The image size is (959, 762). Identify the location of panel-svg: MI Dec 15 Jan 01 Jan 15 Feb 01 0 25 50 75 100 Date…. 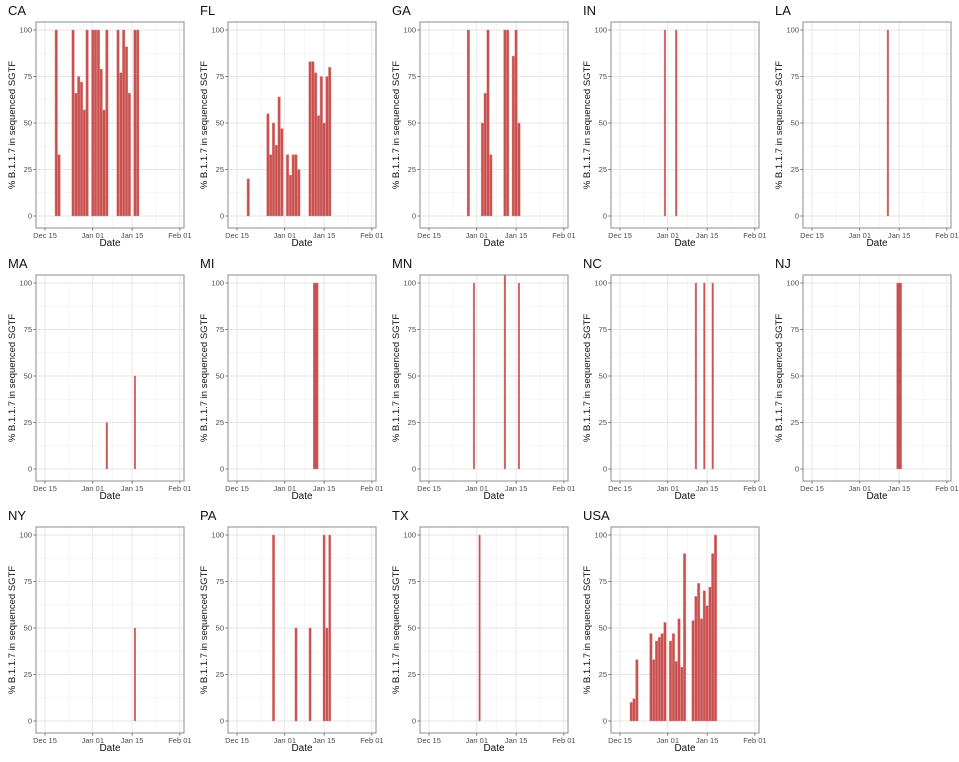
(291, 379).